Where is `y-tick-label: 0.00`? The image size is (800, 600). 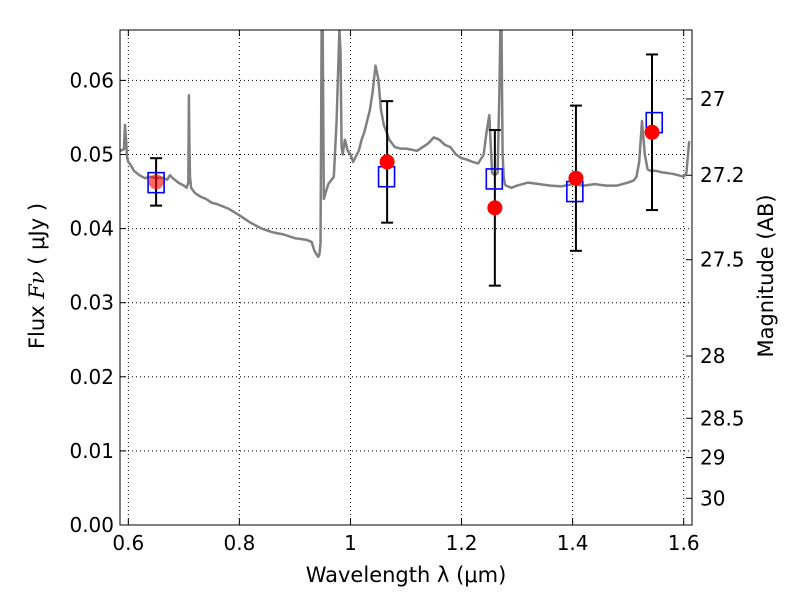 y-tick-label: 0.00 is located at coordinates (91, 525).